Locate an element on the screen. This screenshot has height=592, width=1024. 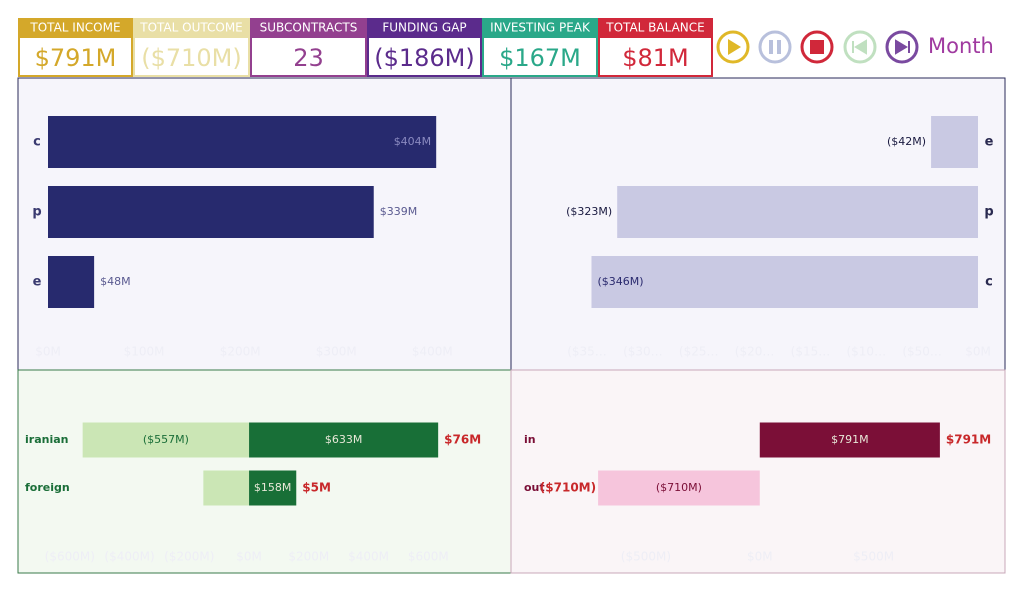
play-button is located at coordinates (733, 47).